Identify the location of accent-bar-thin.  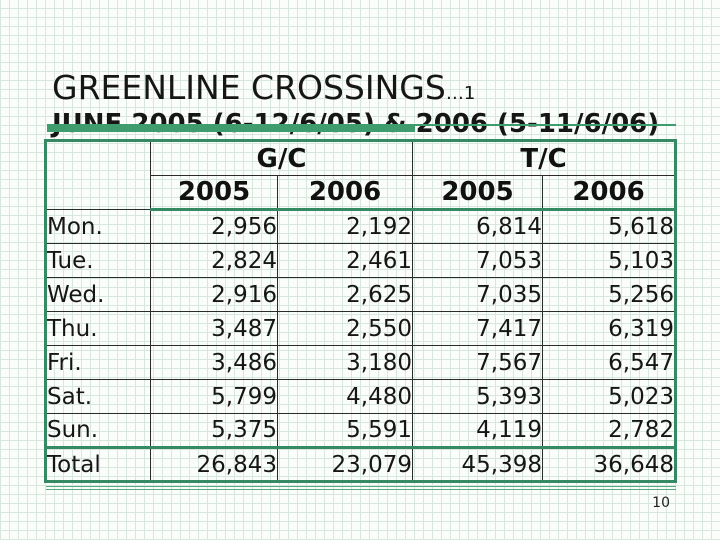
(545, 125).